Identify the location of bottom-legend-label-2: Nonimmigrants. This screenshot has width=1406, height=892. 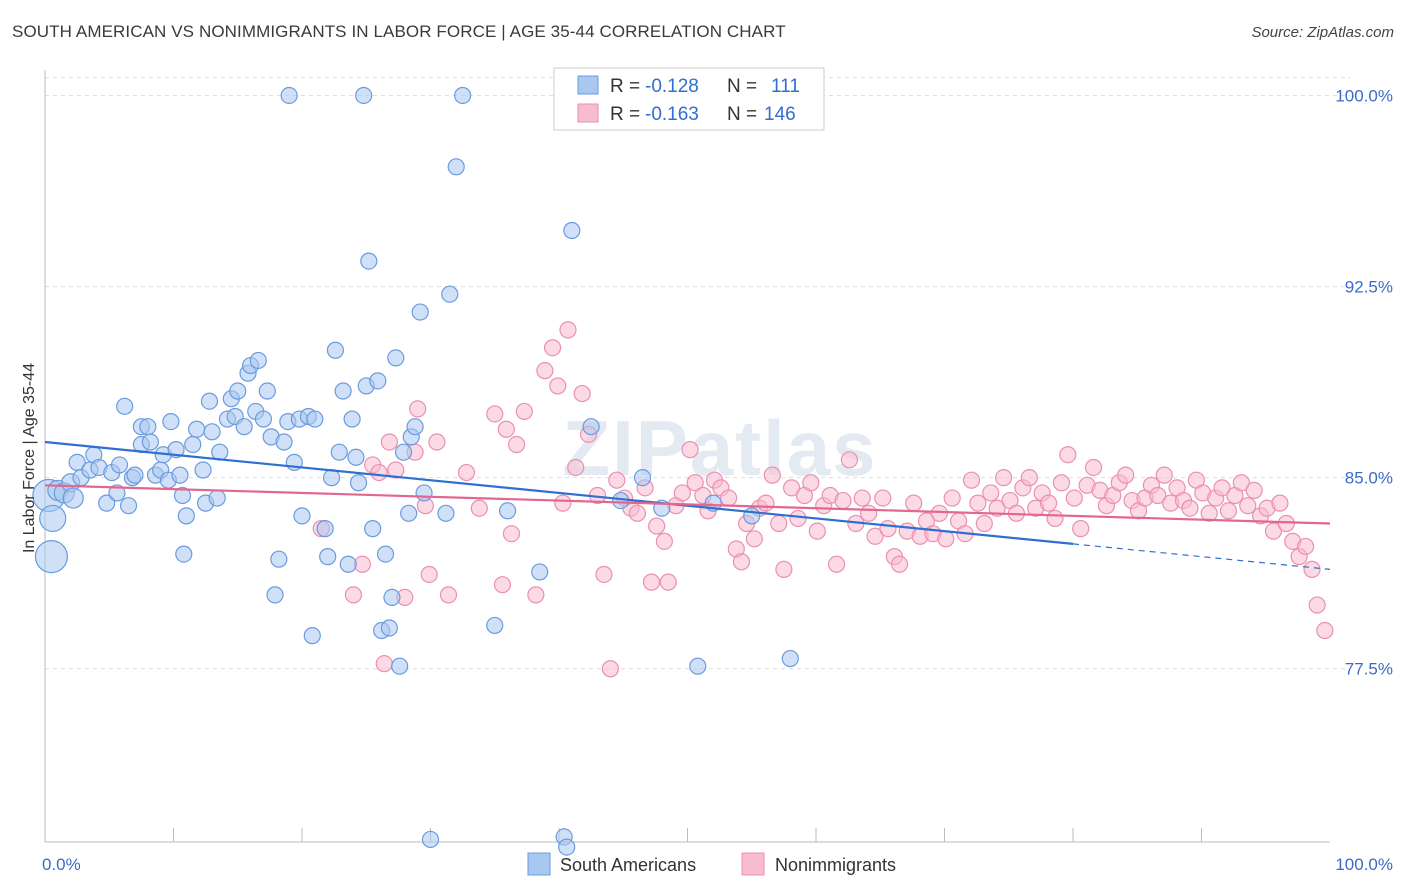
(835, 865).